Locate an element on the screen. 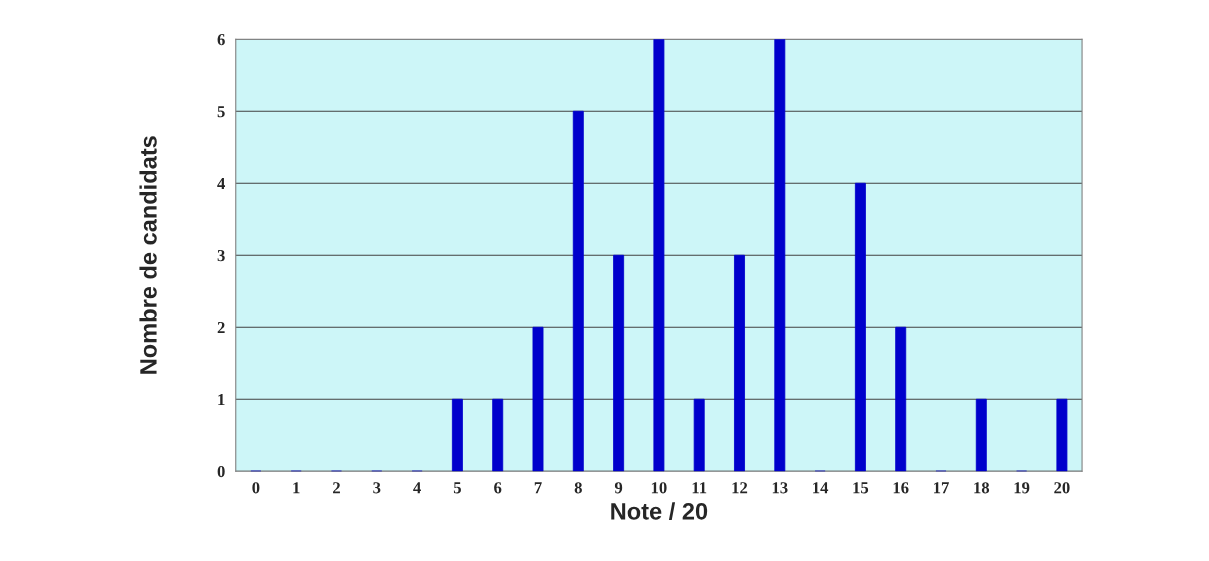 The width and height of the screenshot is (1209, 561). x-tick-label: 1 is located at coordinates (296, 488).